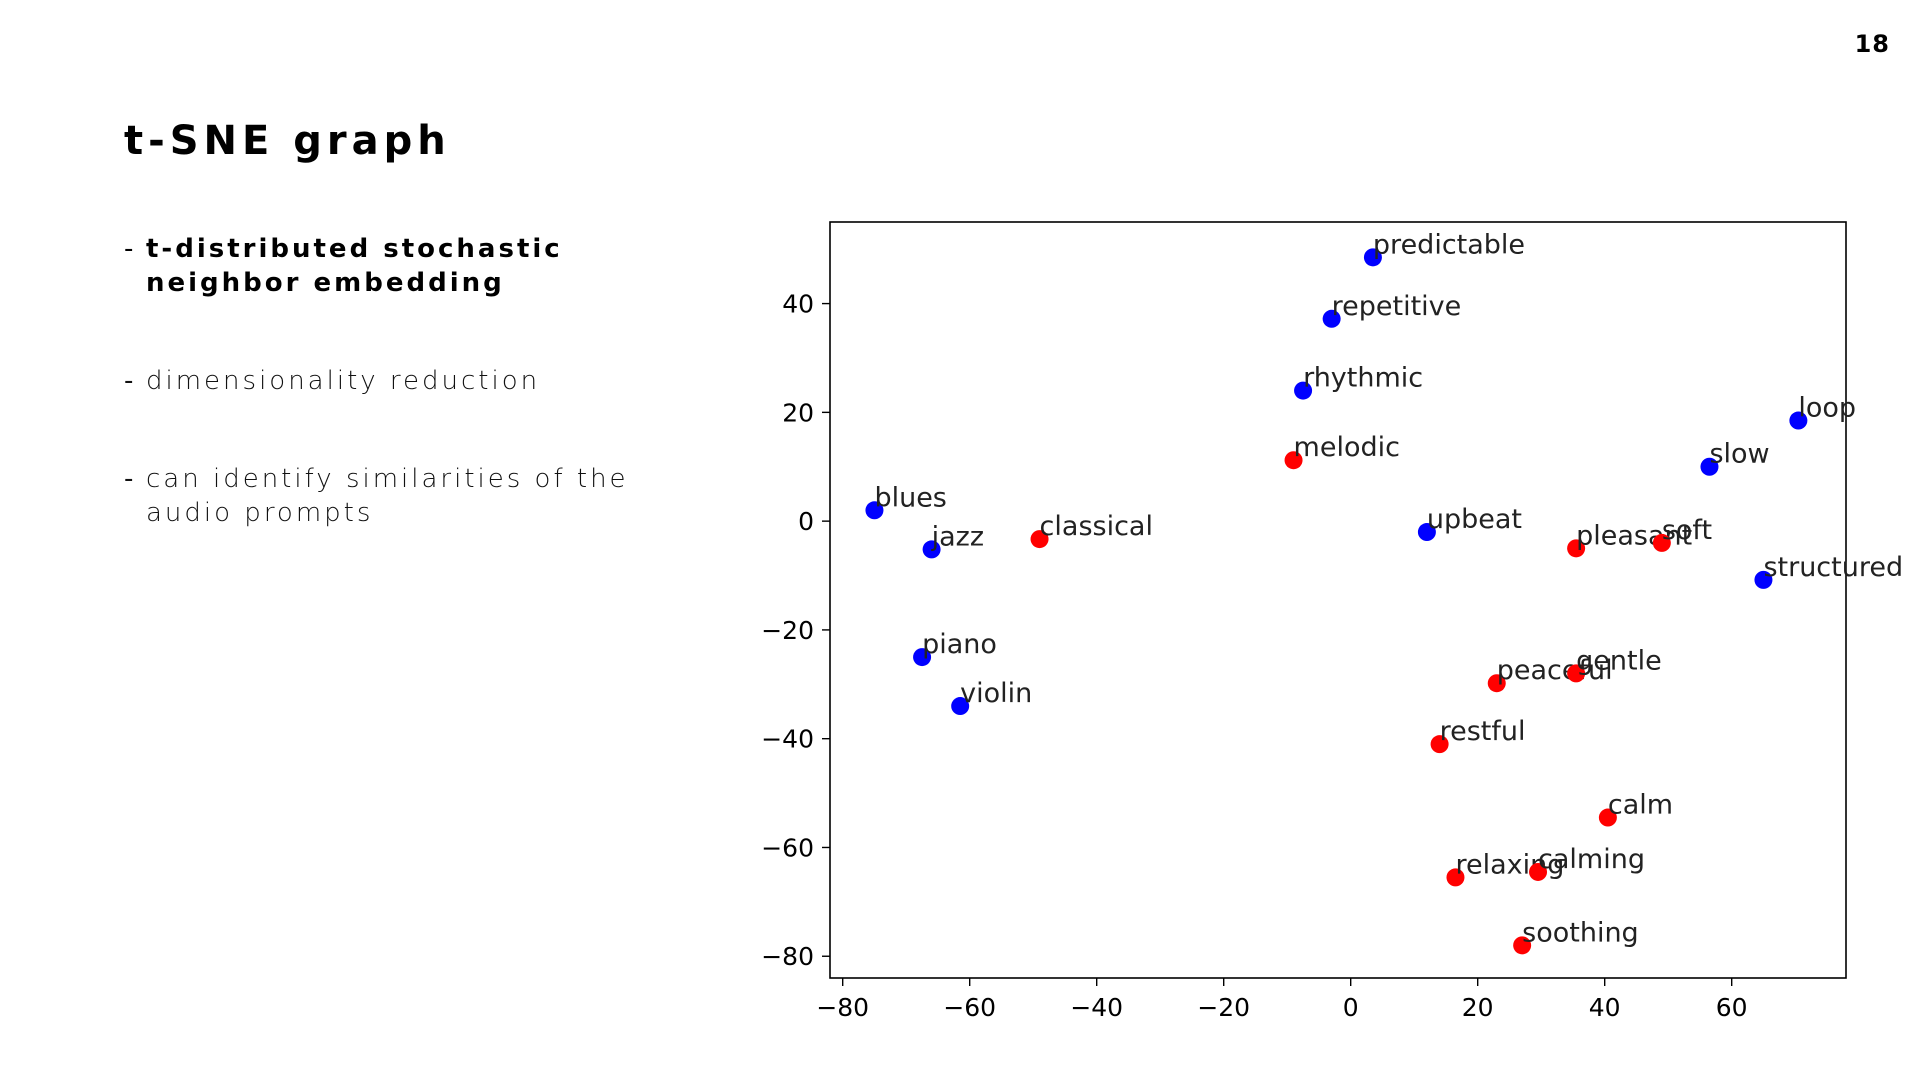 The width and height of the screenshot is (1920, 1080). What do you see at coordinates (922, 657) in the screenshot?
I see `scatter-point-piano` at bounding box center [922, 657].